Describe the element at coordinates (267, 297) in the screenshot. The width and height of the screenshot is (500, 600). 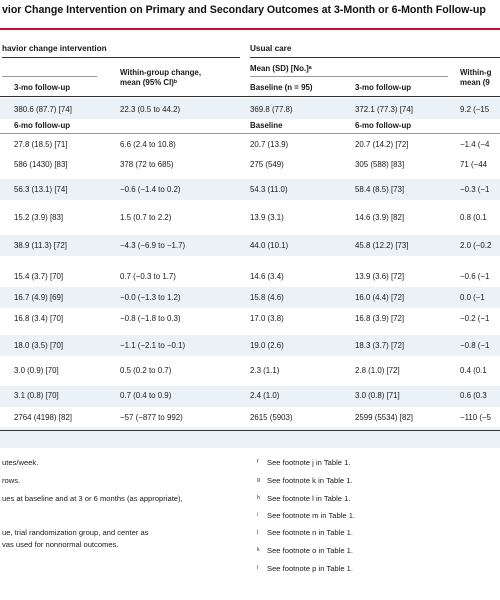
I see `table-cell: 15.8 (4.6)` at that location.